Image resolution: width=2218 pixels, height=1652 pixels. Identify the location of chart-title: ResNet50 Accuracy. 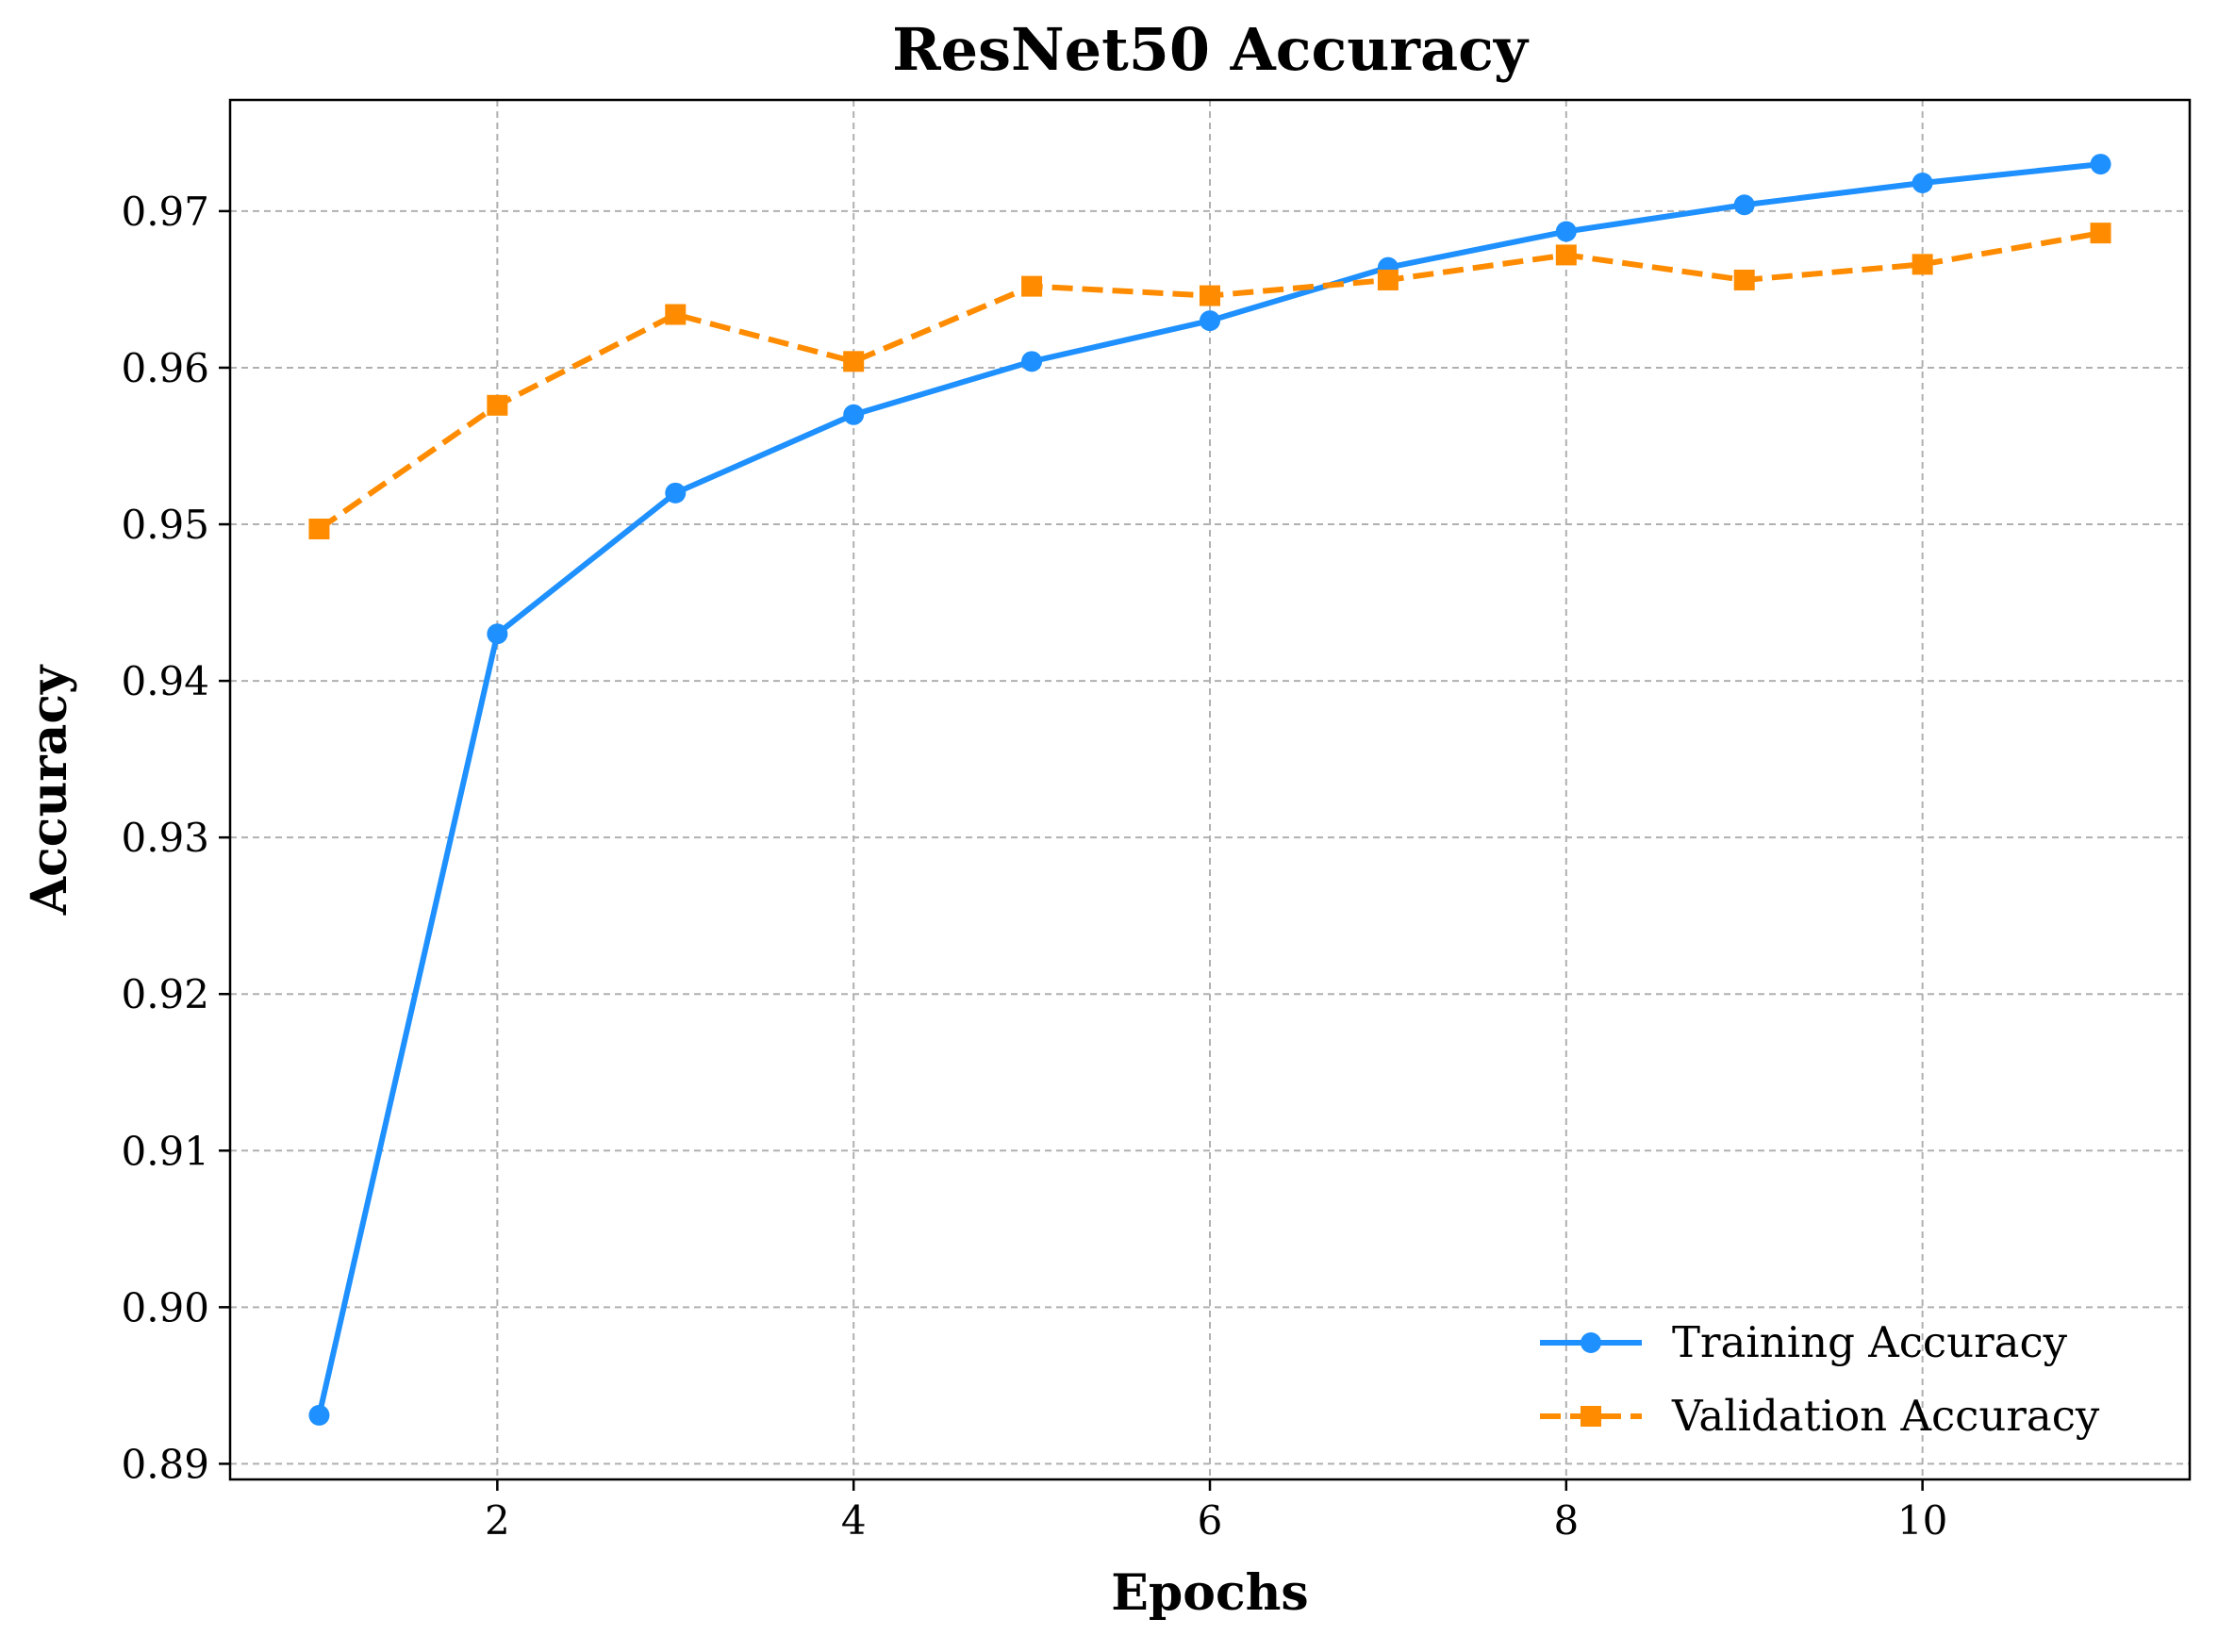
(1211, 49).